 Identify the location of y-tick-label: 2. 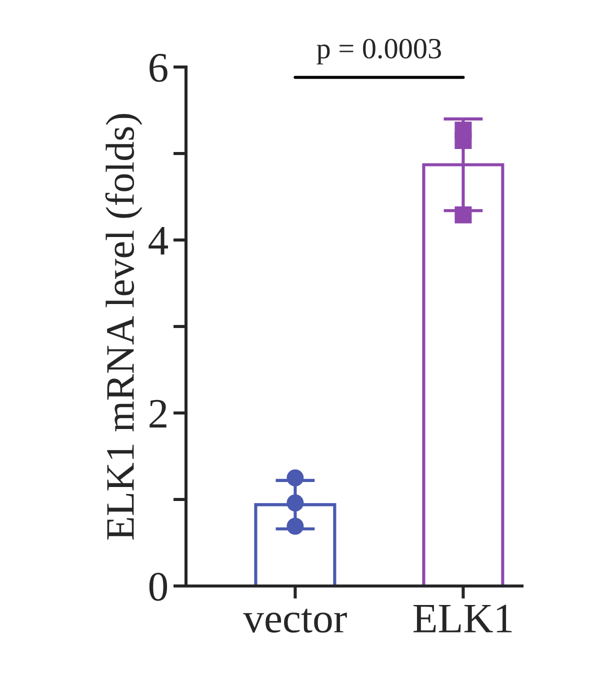
(158, 414).